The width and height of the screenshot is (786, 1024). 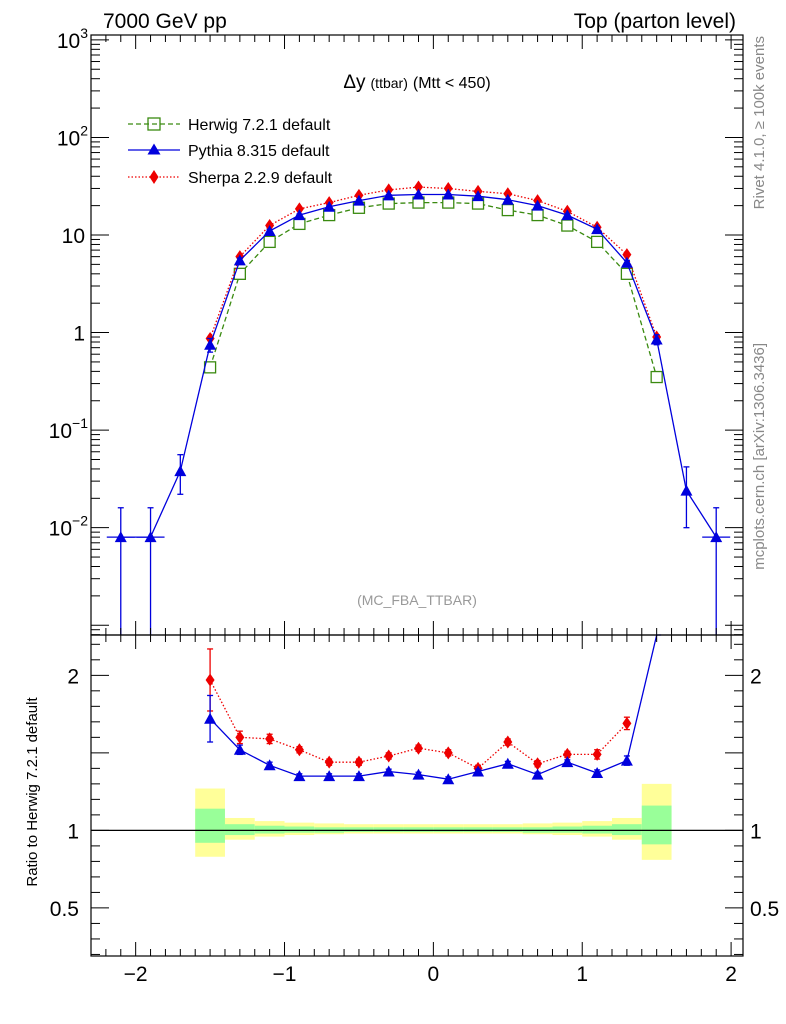 I want to click on ratio-ylabel: Ratio to Herwig 7.2.1 default, so click(x=32, y=792).